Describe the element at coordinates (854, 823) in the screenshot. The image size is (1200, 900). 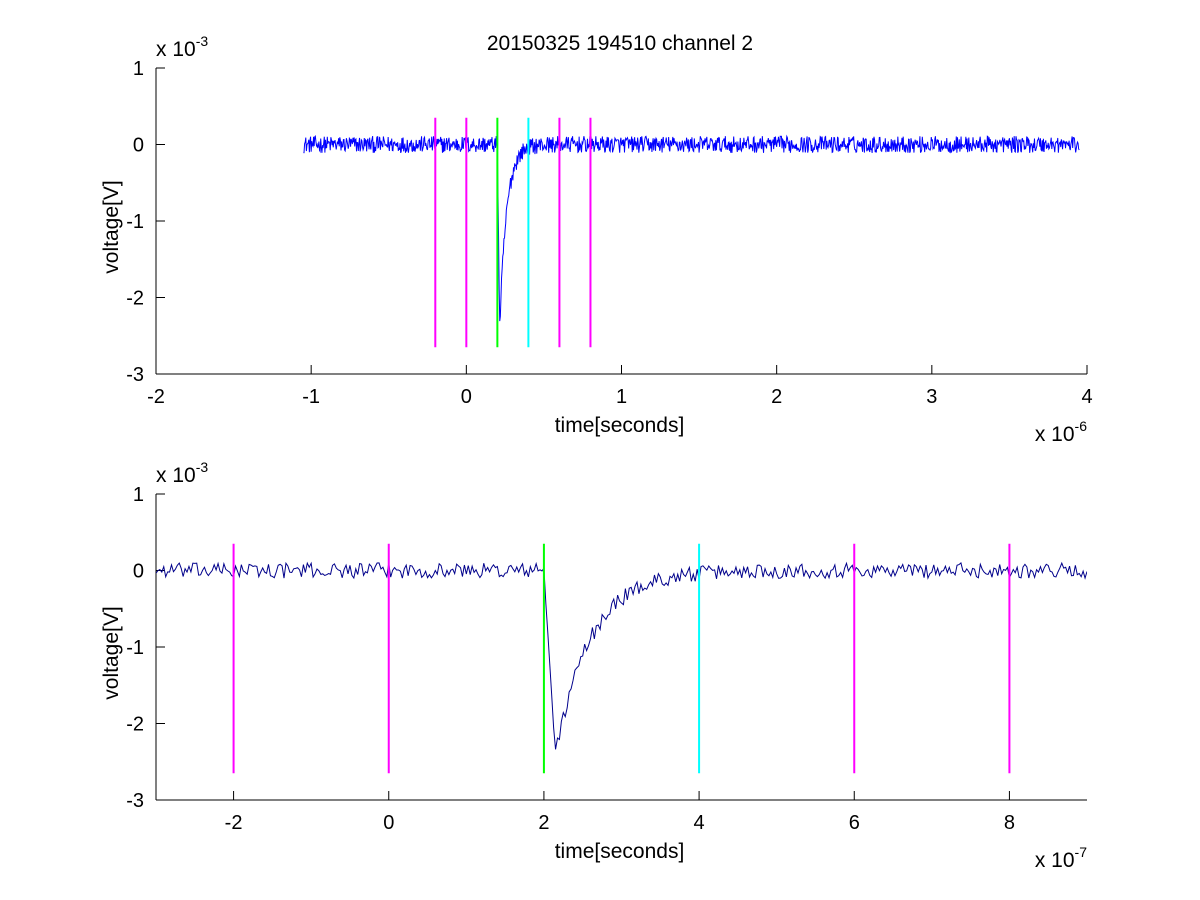
I see `x-tick-label: 6` at that location.